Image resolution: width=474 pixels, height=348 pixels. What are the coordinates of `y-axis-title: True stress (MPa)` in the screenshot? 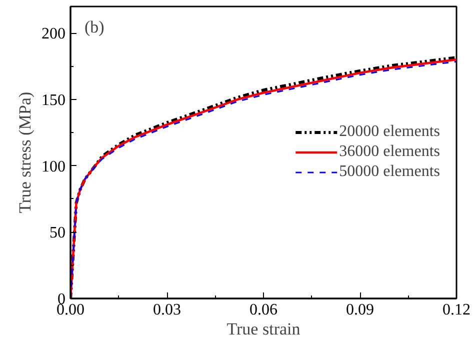 It's located at (25, 153).